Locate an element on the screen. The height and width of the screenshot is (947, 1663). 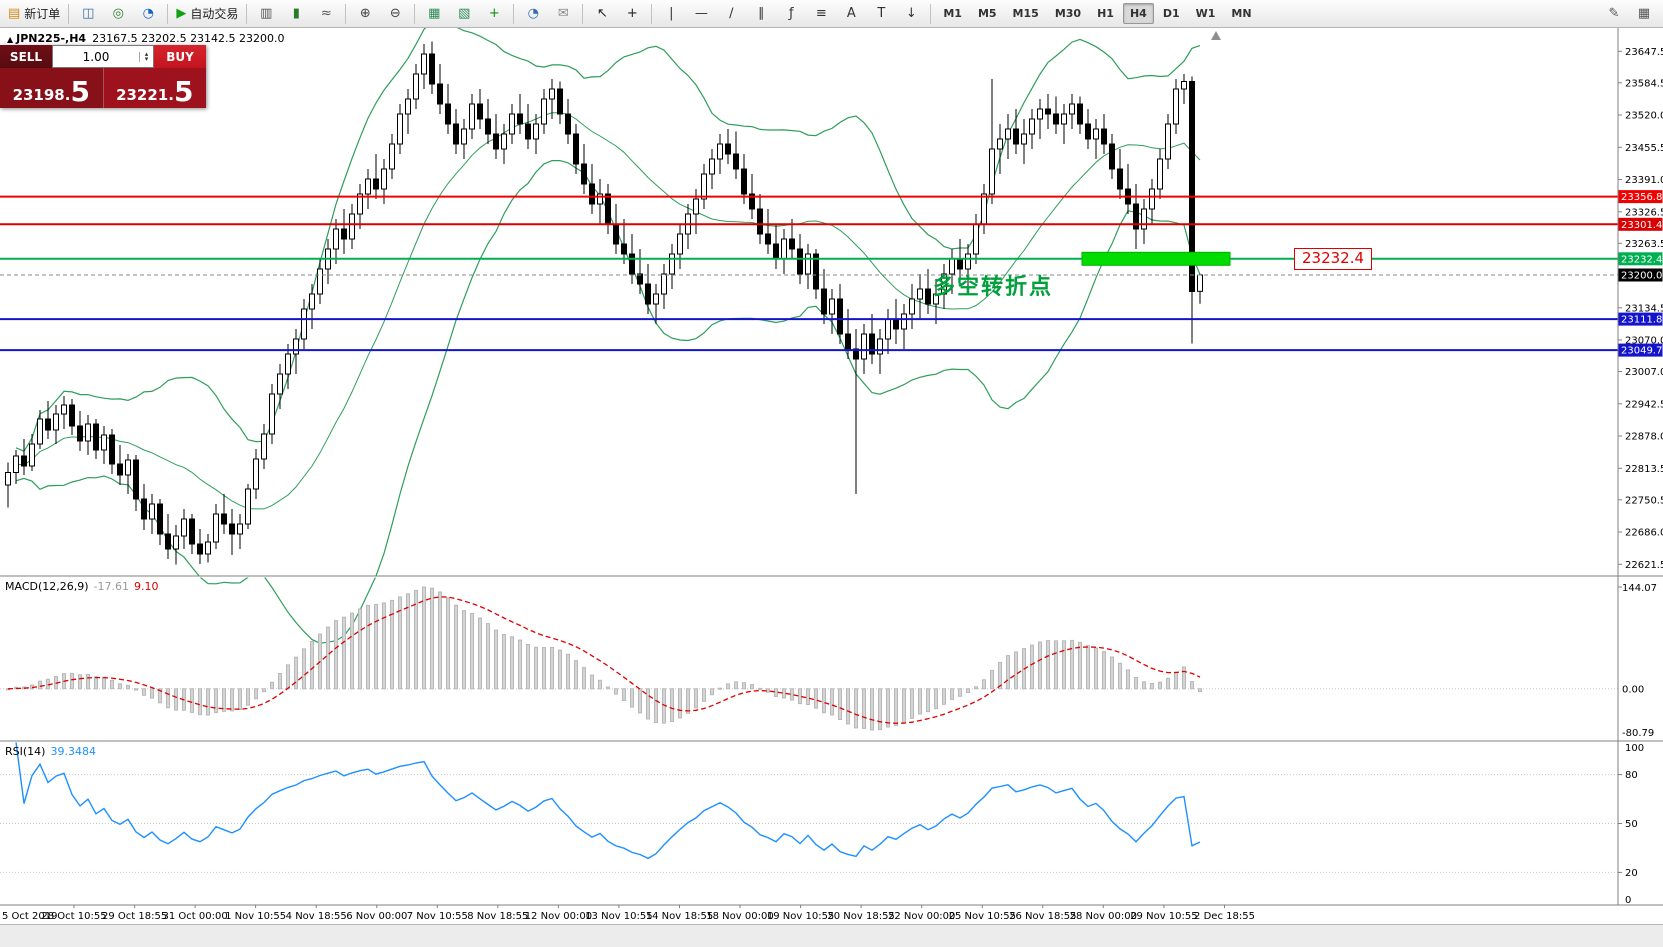
time-axis-label: 1 Nov 10:55 is located at coordinates (255, 916).